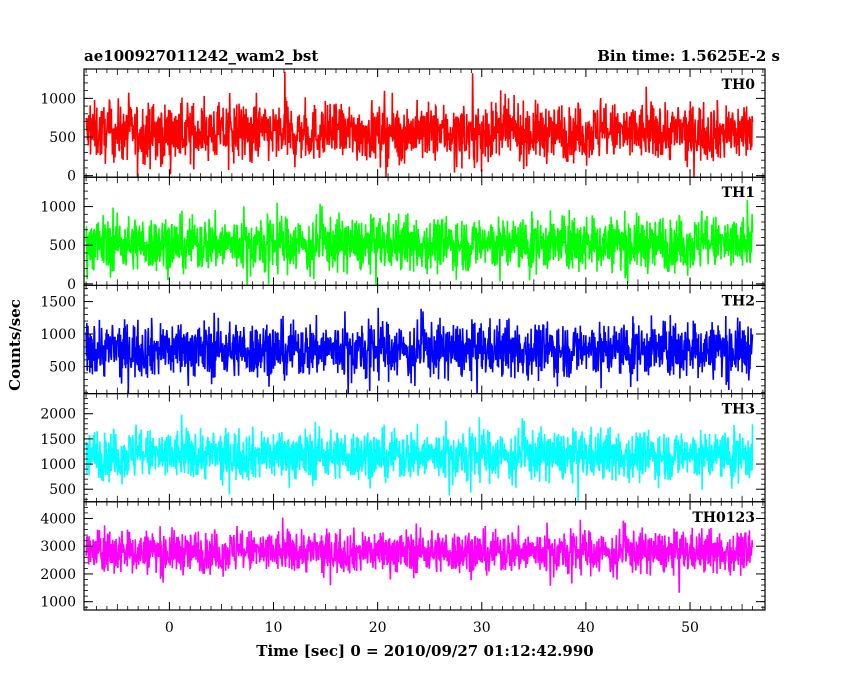  I want to click on series-th0123, so click(419, 555).